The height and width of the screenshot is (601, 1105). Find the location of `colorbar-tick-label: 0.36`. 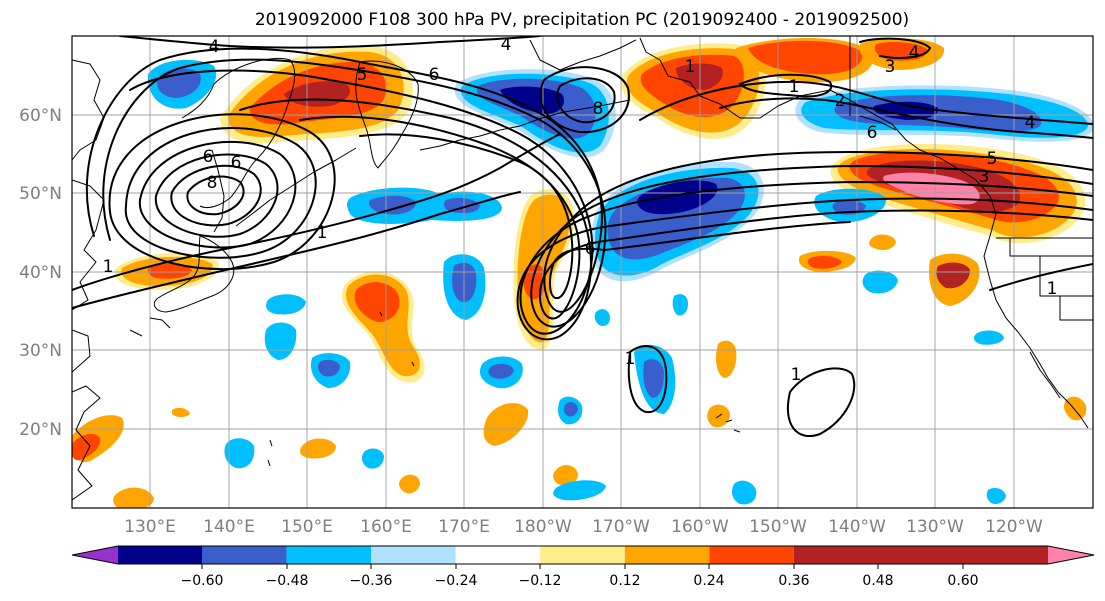

colorbar-tick-label: 0.36 is located at coordinates (793, 581).